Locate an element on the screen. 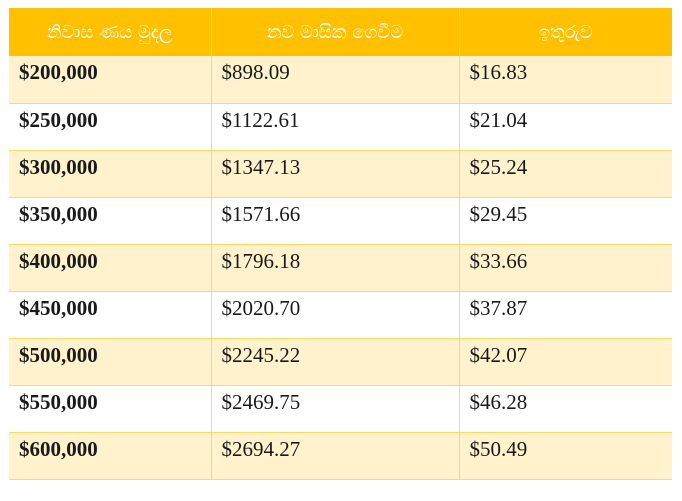  table-header: නිවාස ණය මුදල නව මාසික ගෙවීම ඉතුරුව is located at coordinates (340, 32).